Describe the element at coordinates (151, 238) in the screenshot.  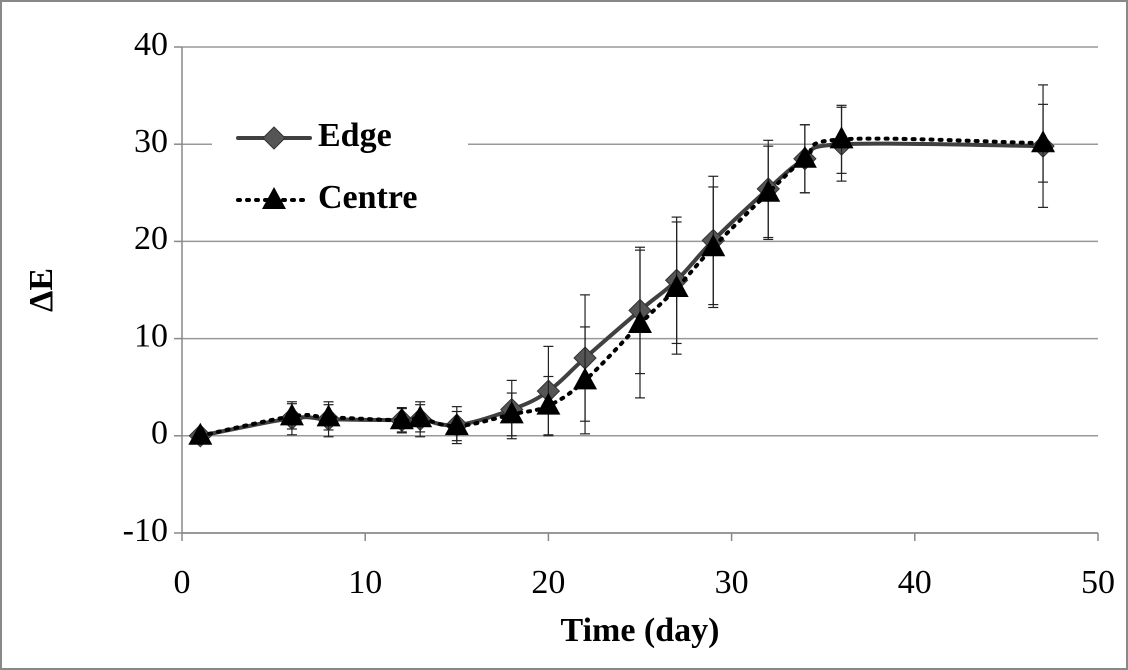
I see `y-tick-label: 20` at that location.